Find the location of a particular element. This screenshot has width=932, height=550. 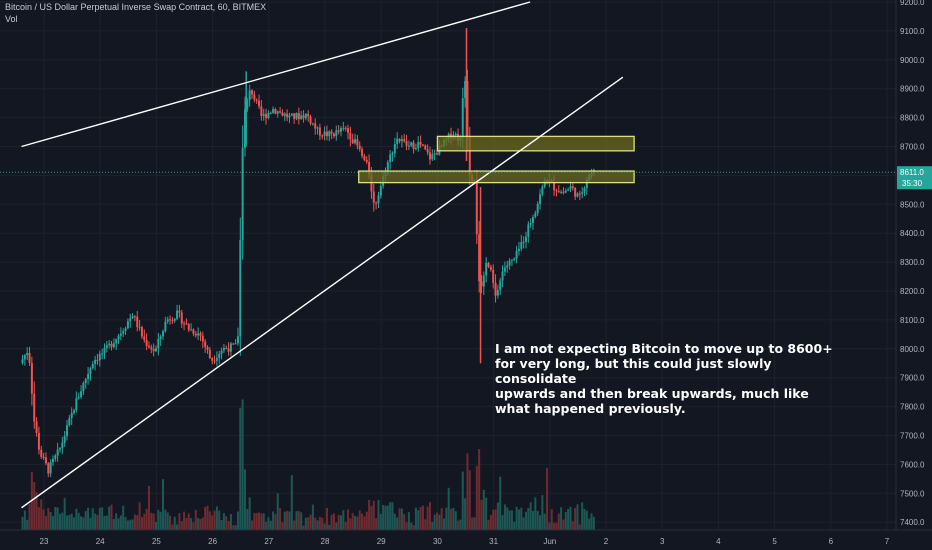

price-tick-label: 8200.0 is located at coordinates (912, 291).